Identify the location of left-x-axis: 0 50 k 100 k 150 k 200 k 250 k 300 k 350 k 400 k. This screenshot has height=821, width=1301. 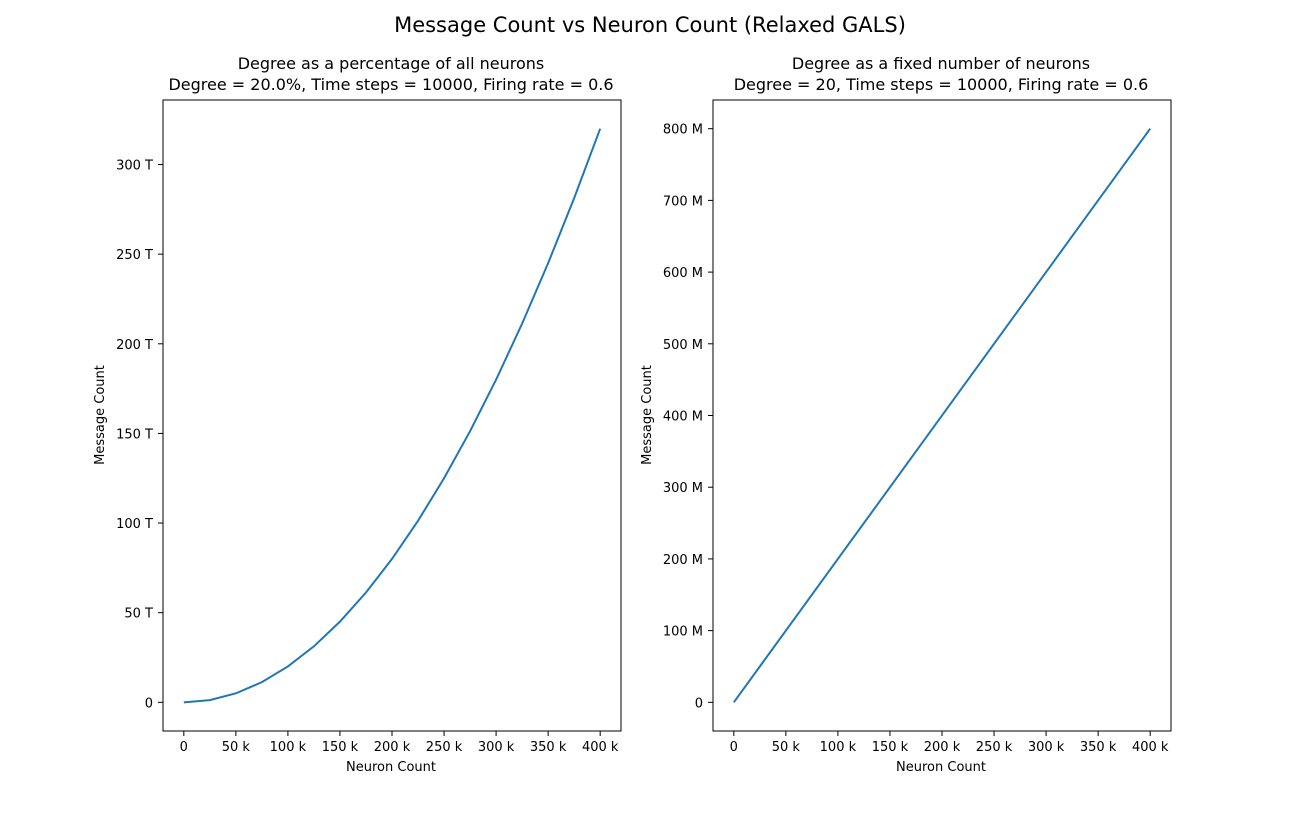
(399, 743).